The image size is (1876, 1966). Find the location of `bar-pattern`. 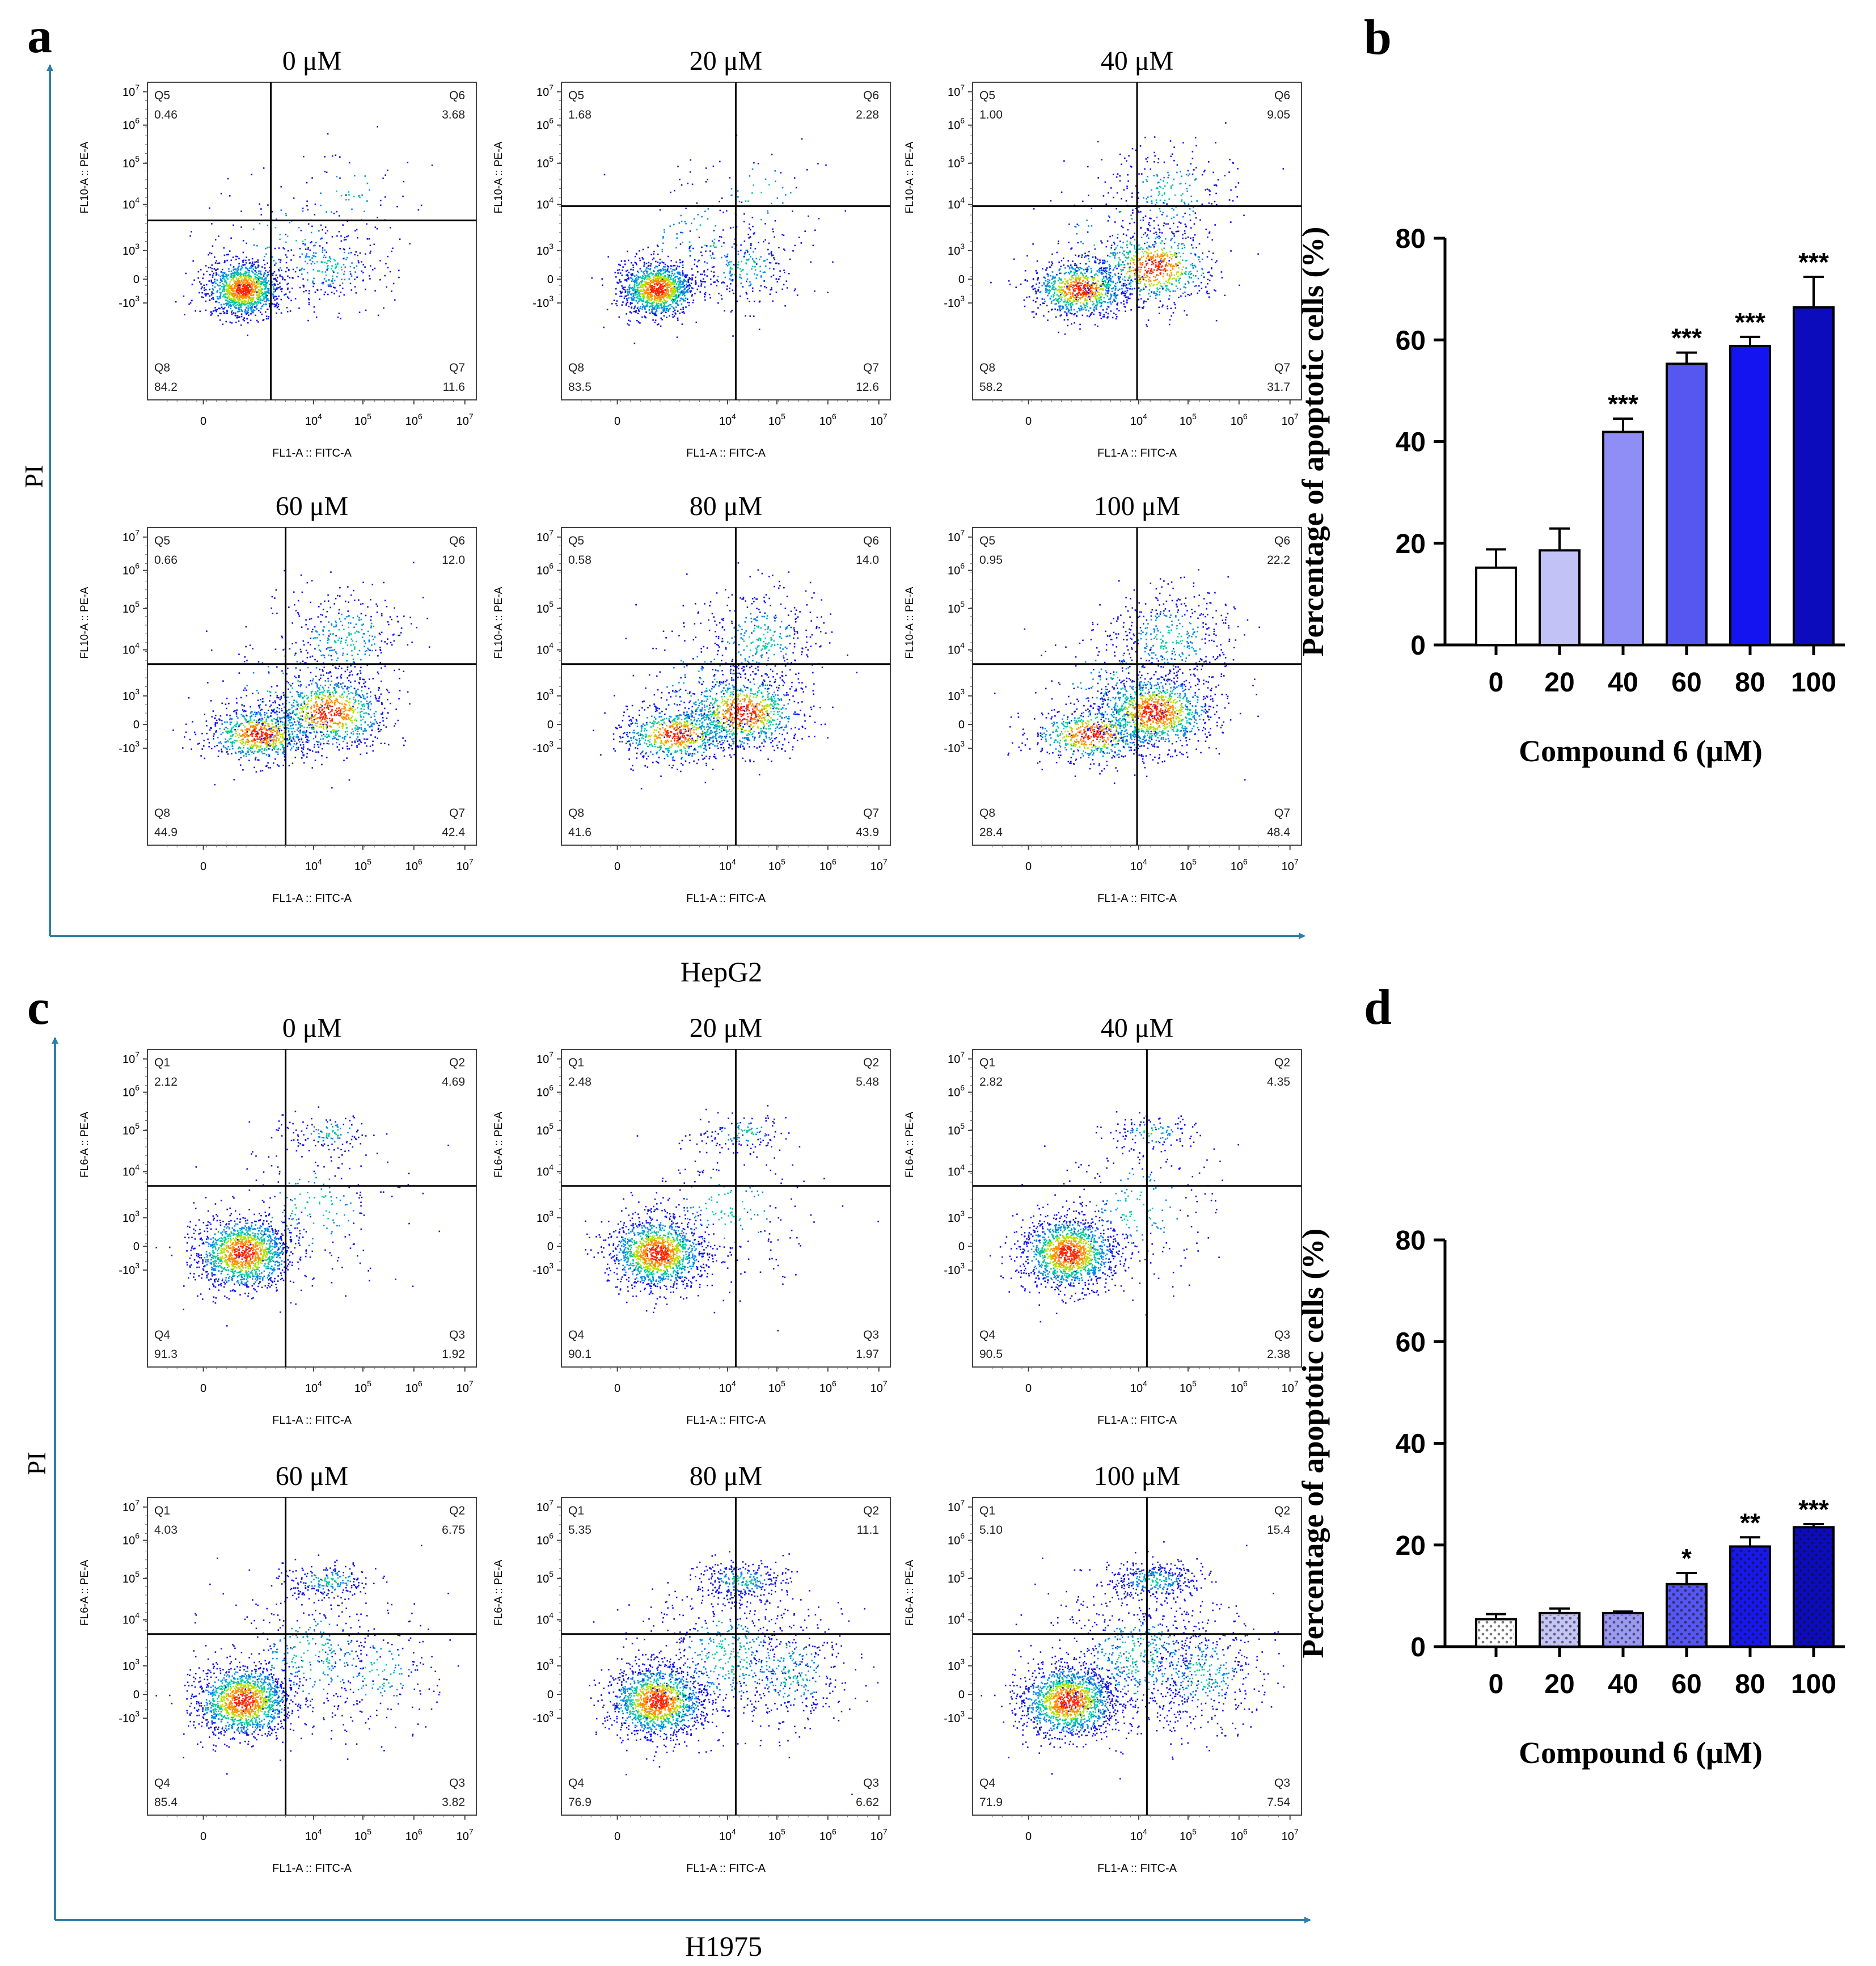

bar-pattern is located at coordinates (1496, 1633).